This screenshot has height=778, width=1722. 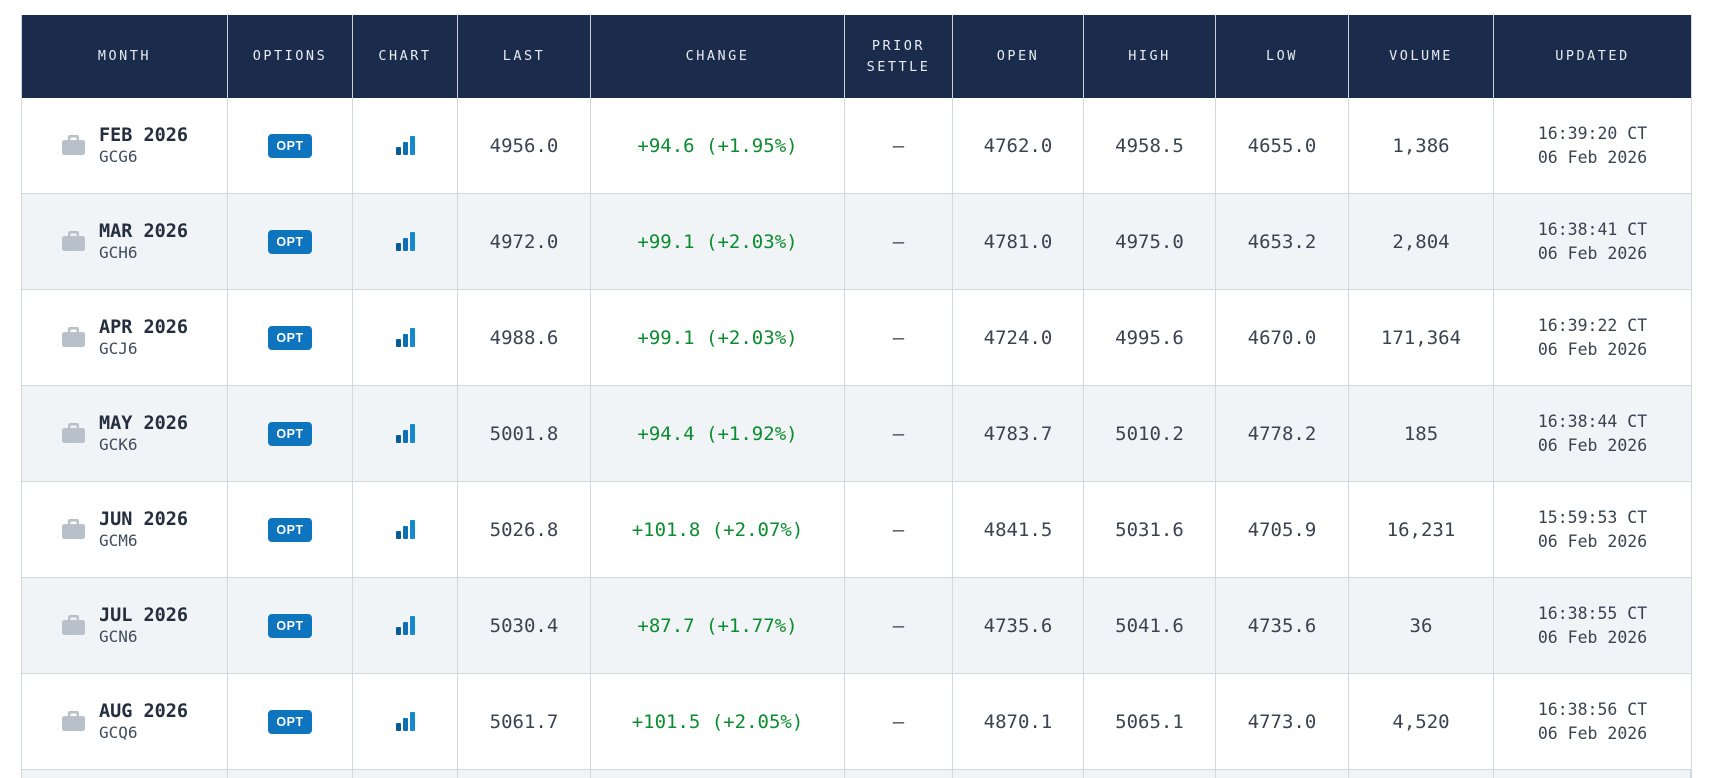 What do you see at coordinates (1421, 337) in the screenshot?
I see `volume: 171,364` at bounding box center [1421, 337].